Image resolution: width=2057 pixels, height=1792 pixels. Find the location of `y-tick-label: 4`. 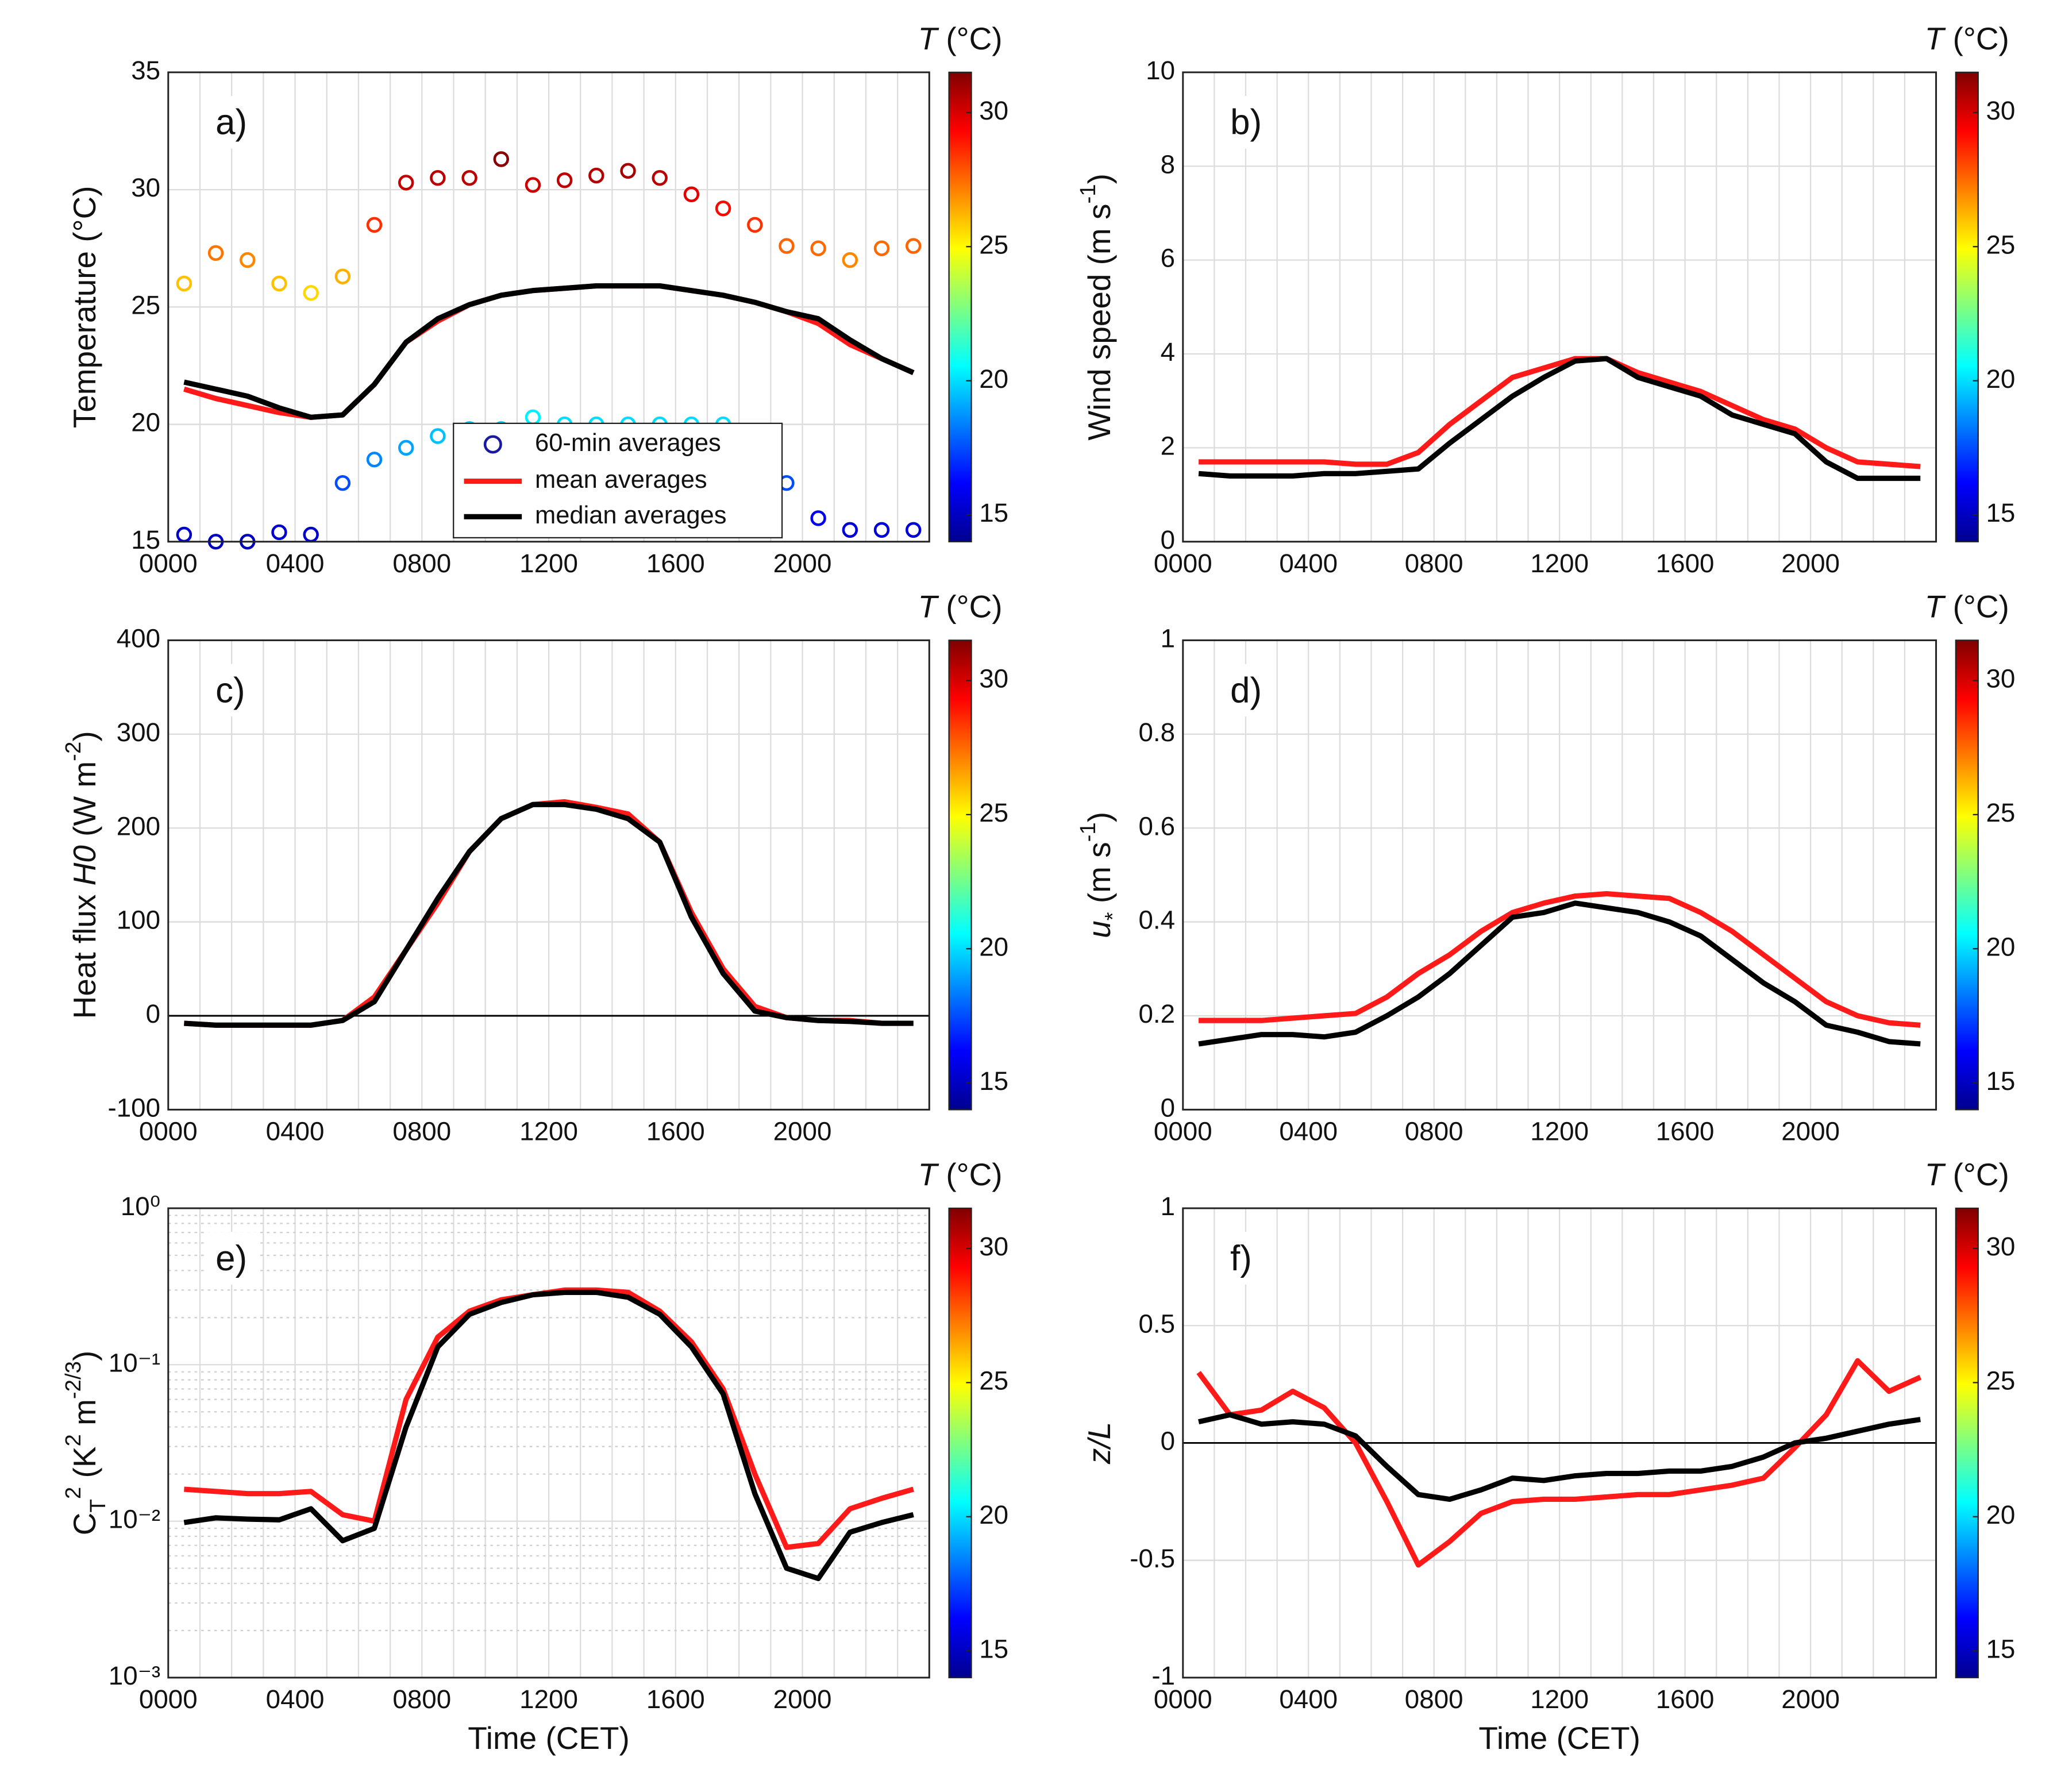

y-tick-label: 4 is located at coordinates (1168, 352).